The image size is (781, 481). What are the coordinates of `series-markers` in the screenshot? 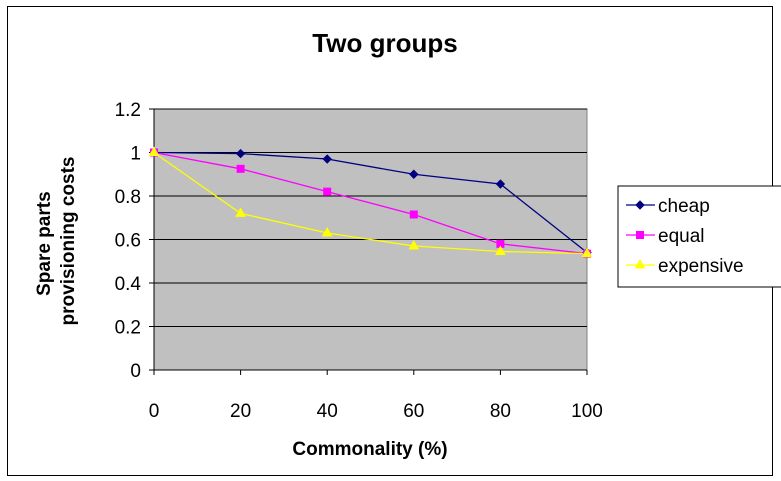 It's located at (370, 202).